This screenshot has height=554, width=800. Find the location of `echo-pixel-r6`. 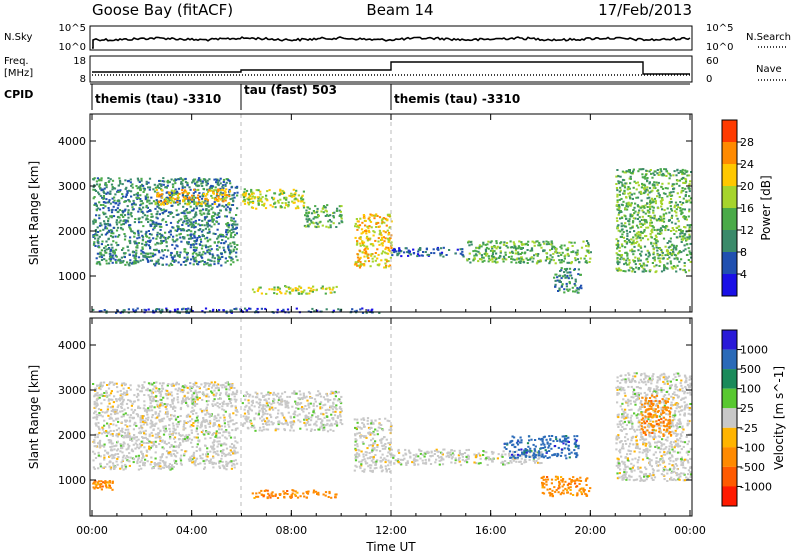

echo-pixel-r6 is located at coordinates (420, 248).